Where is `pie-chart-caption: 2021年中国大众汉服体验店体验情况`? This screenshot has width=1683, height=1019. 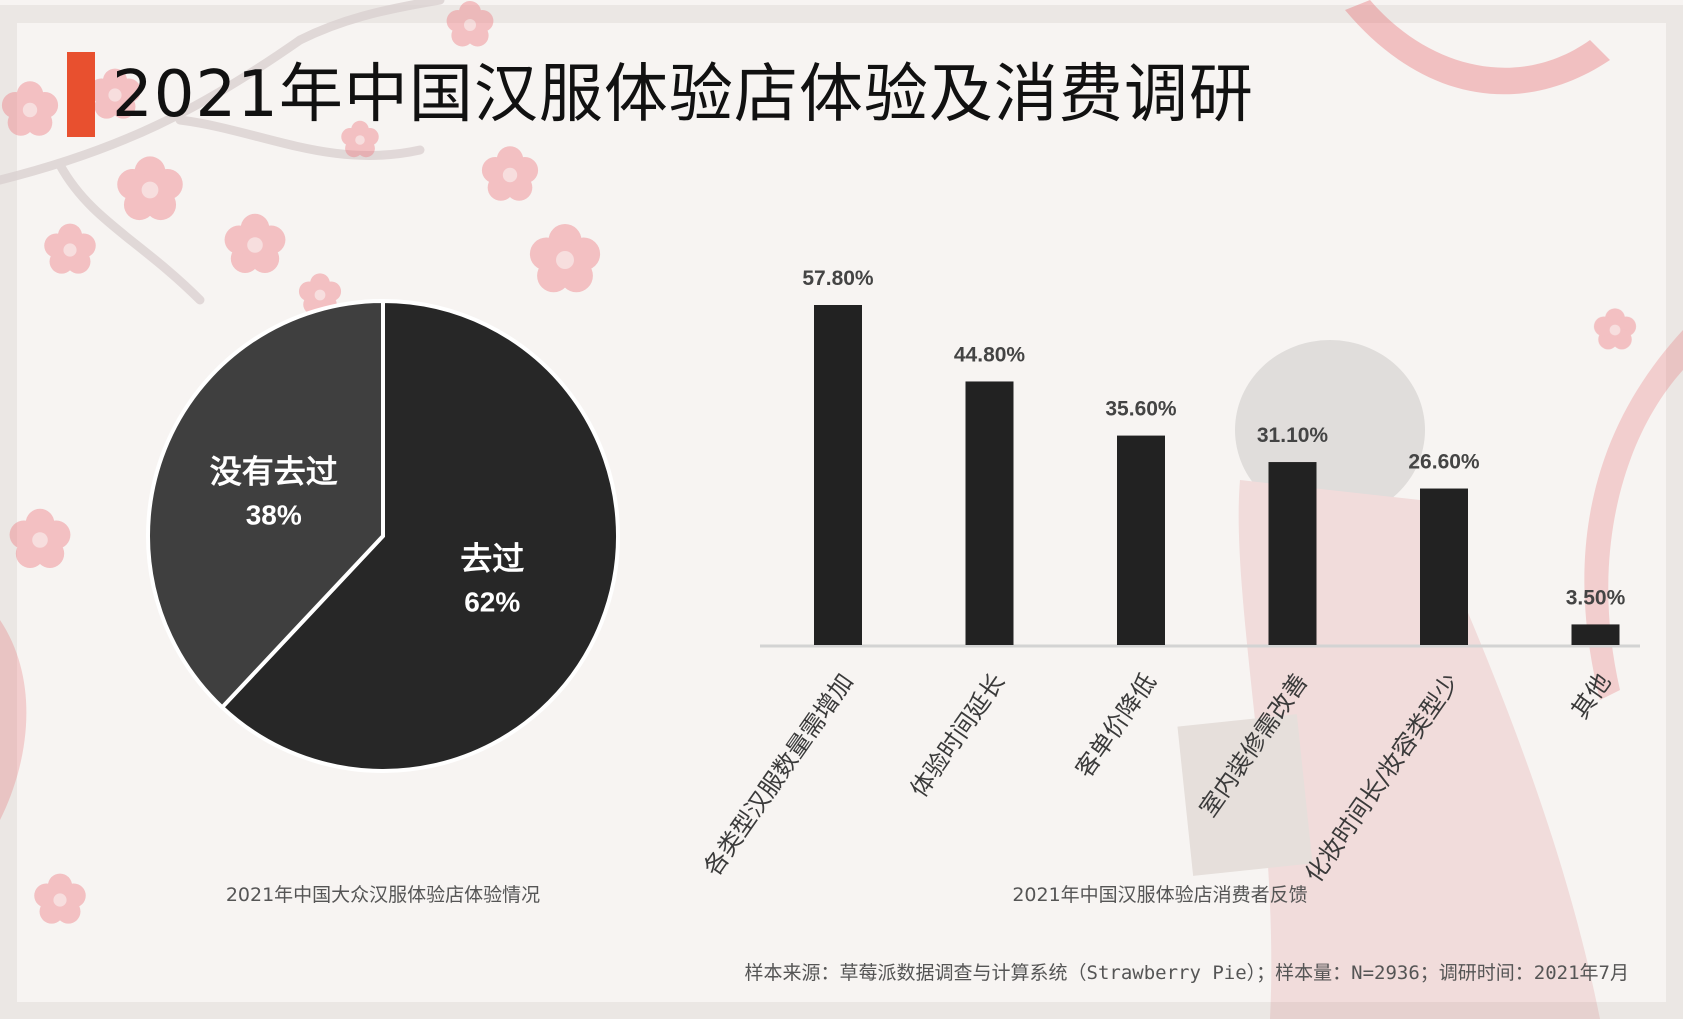 pie-chart-caption: 2021年中国大众汉服体验店体验情况 is located at coordinates (383, 895).